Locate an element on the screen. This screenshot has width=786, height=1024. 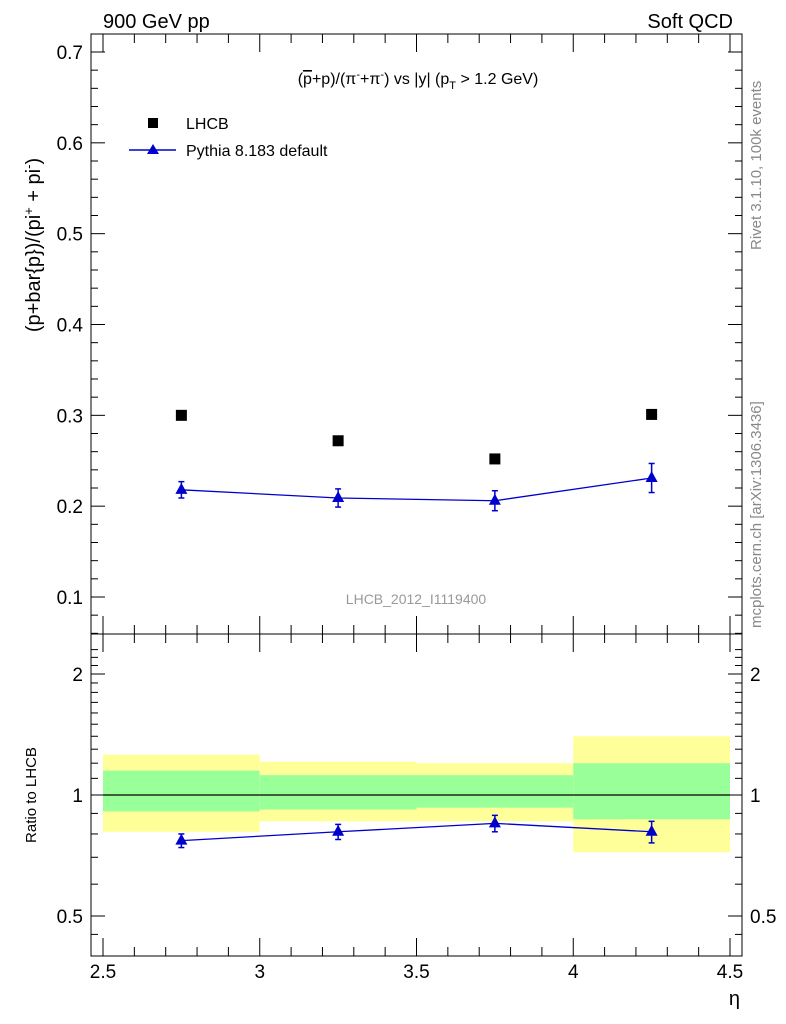
ratio-ytick-label-right: 2 is located at coordinates (755, 675).